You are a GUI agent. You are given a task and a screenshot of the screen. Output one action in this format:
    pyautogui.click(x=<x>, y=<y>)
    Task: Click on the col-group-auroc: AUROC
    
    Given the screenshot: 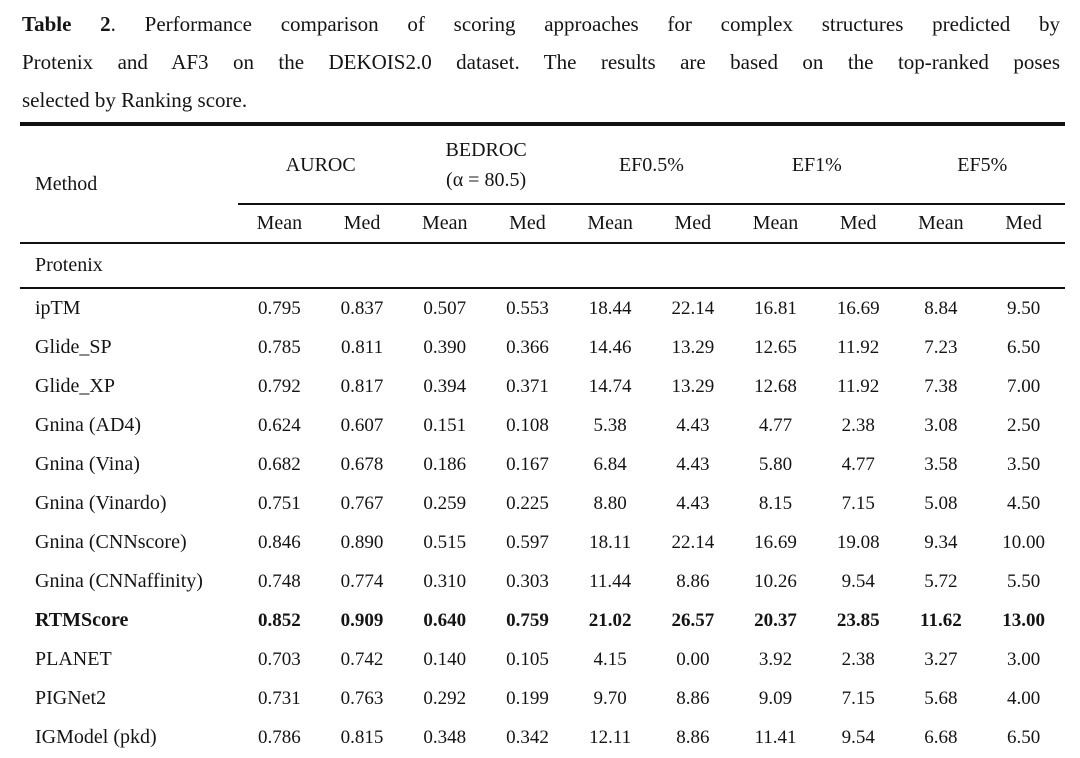 What is the action you would take?
    pyautogui.click(x=321, y=164)
    